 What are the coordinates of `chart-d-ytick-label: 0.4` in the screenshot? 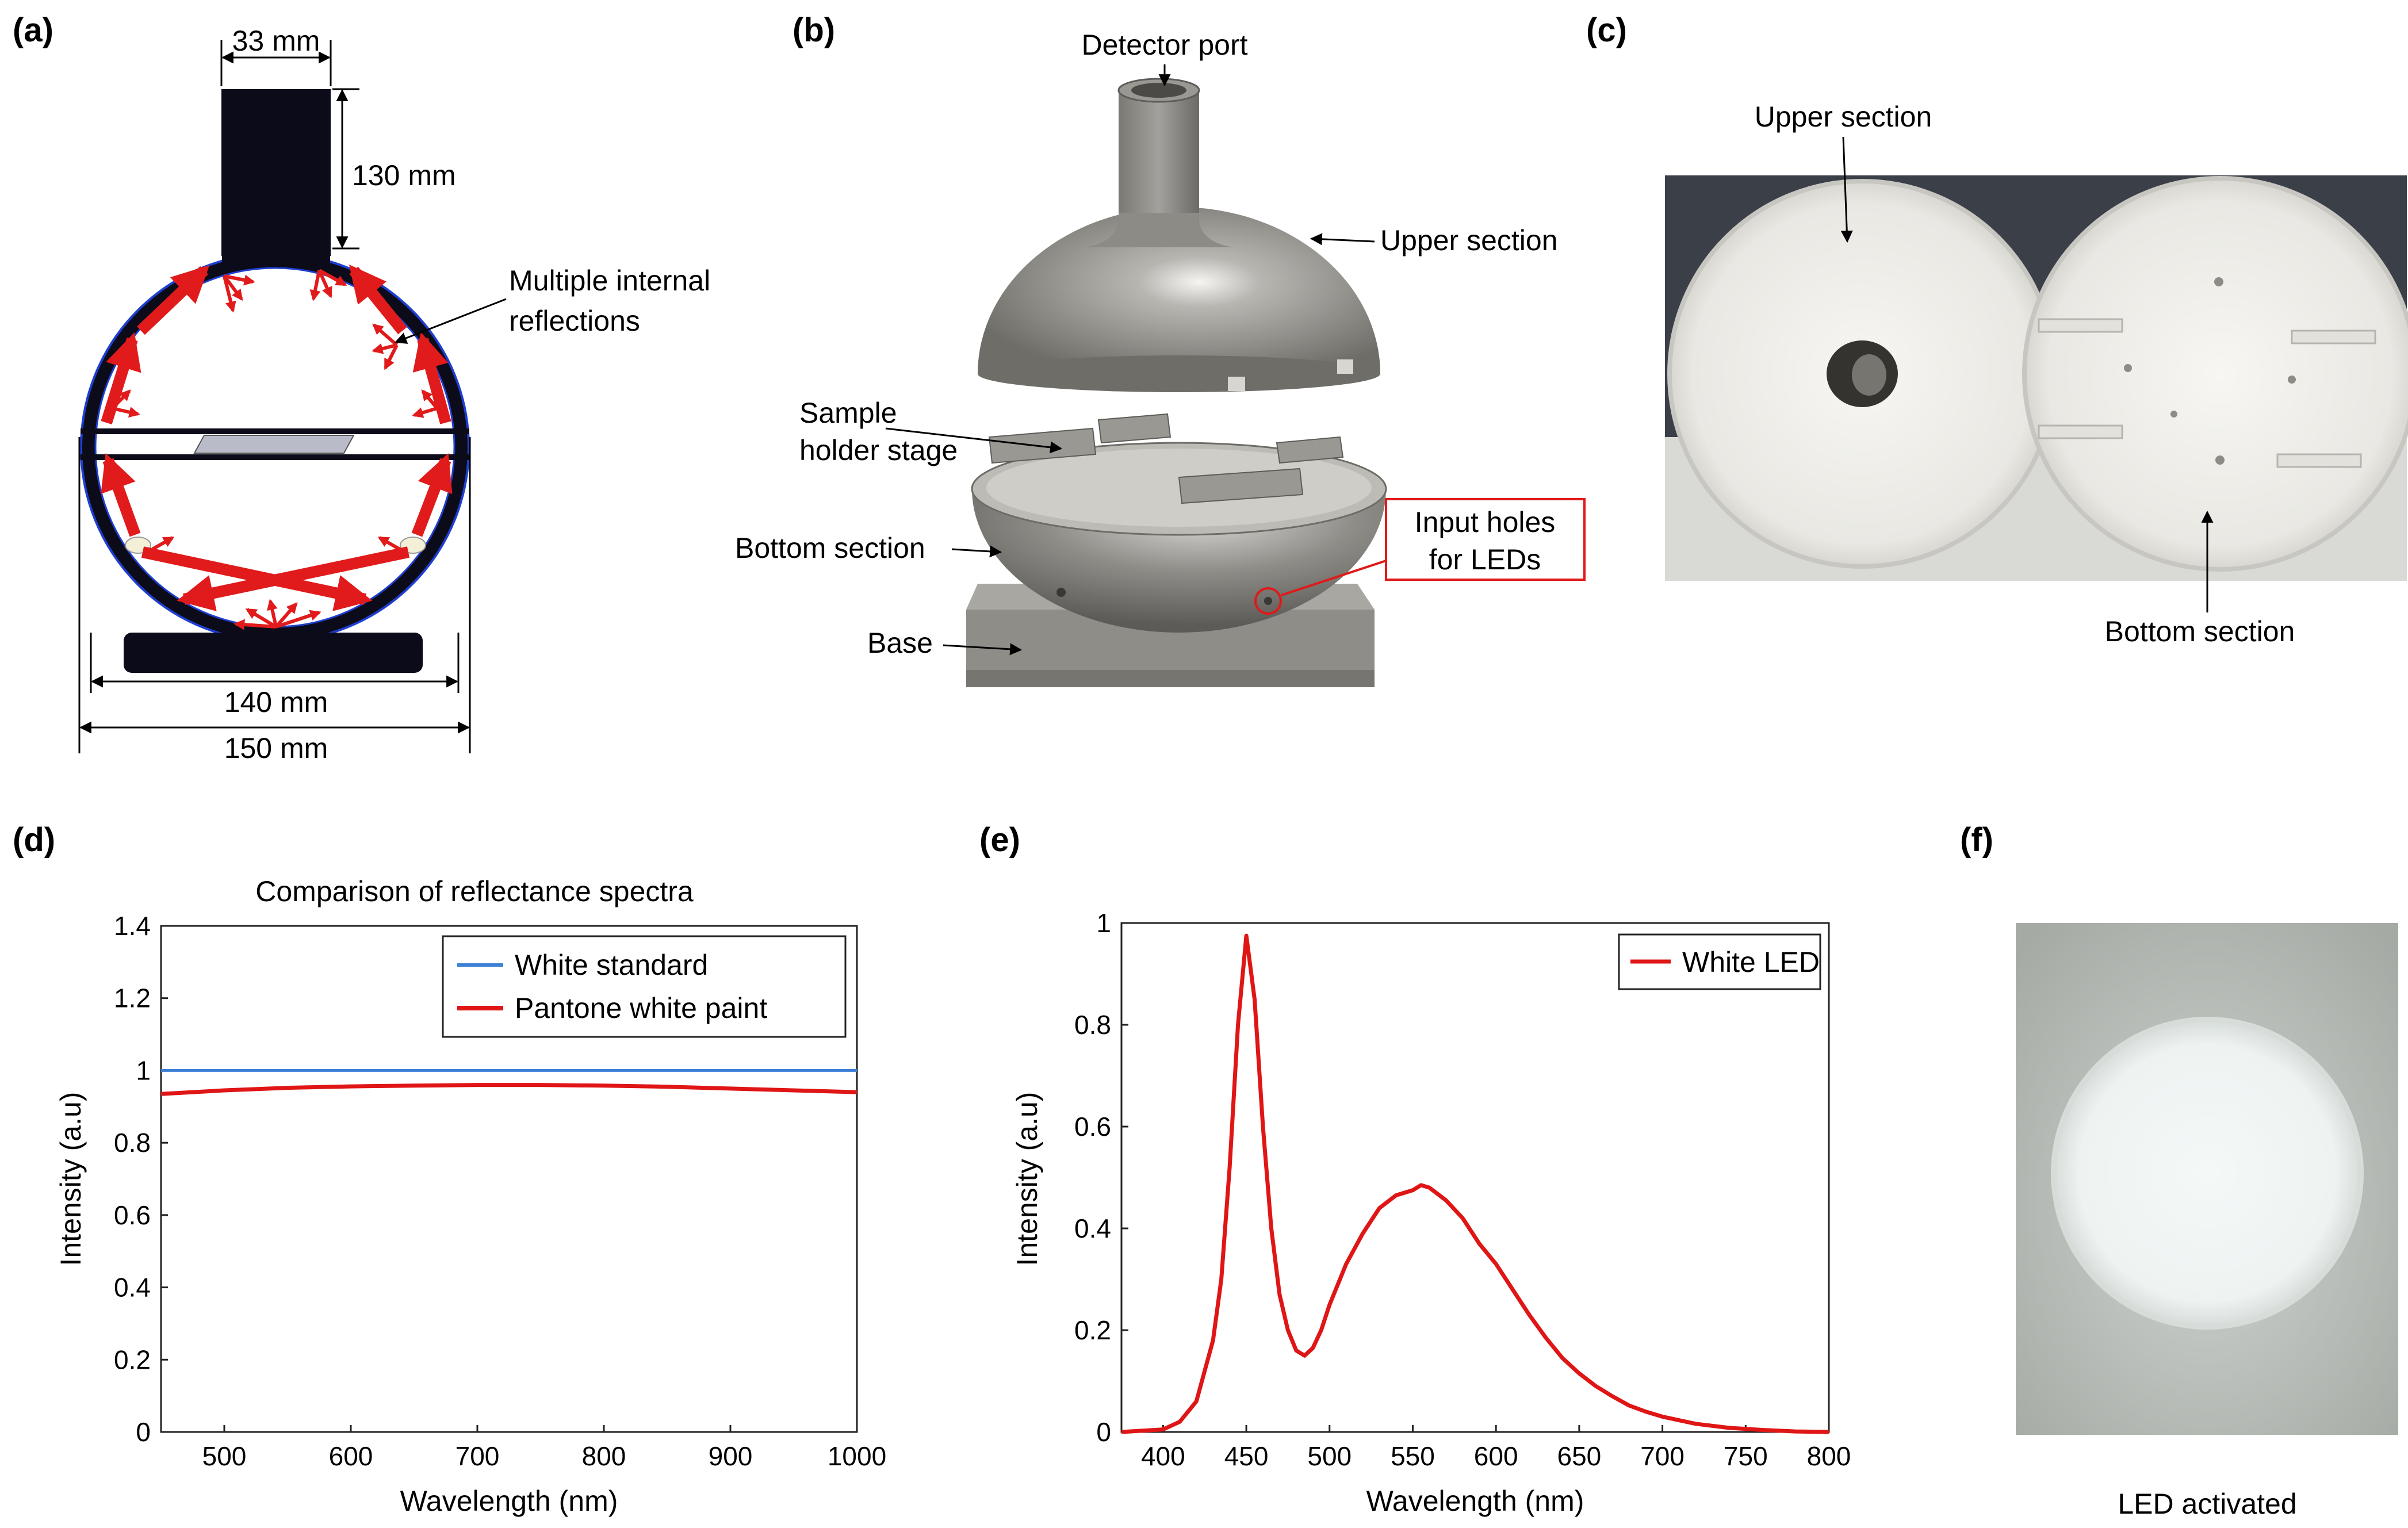 It's located at (132, 1288).